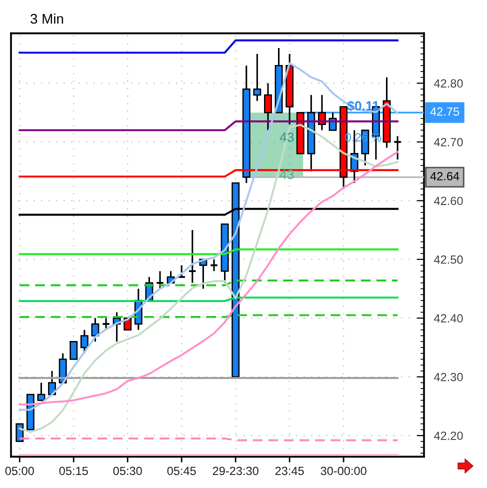 This screenshot has width=487, height=488. Describe the element at coordinates (448, 142) in the screenshot. I see `y-tick-label: 42.70` at that location.